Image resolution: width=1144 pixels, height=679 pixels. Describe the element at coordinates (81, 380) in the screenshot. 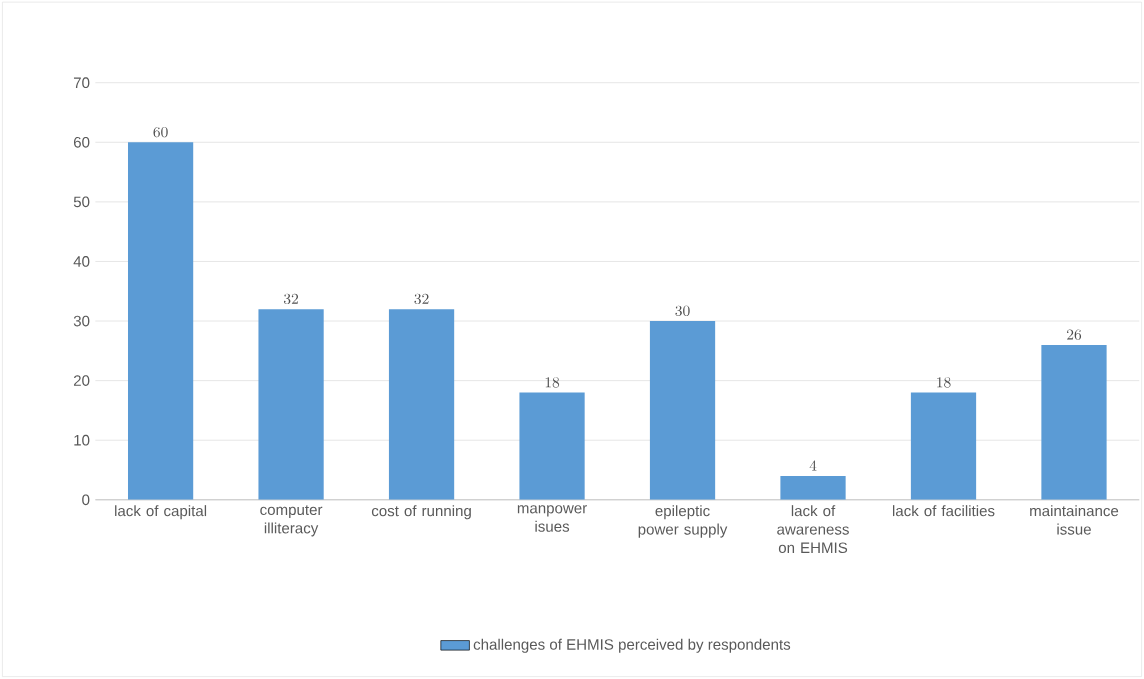

I see `y-tick-label: 20` at that location.